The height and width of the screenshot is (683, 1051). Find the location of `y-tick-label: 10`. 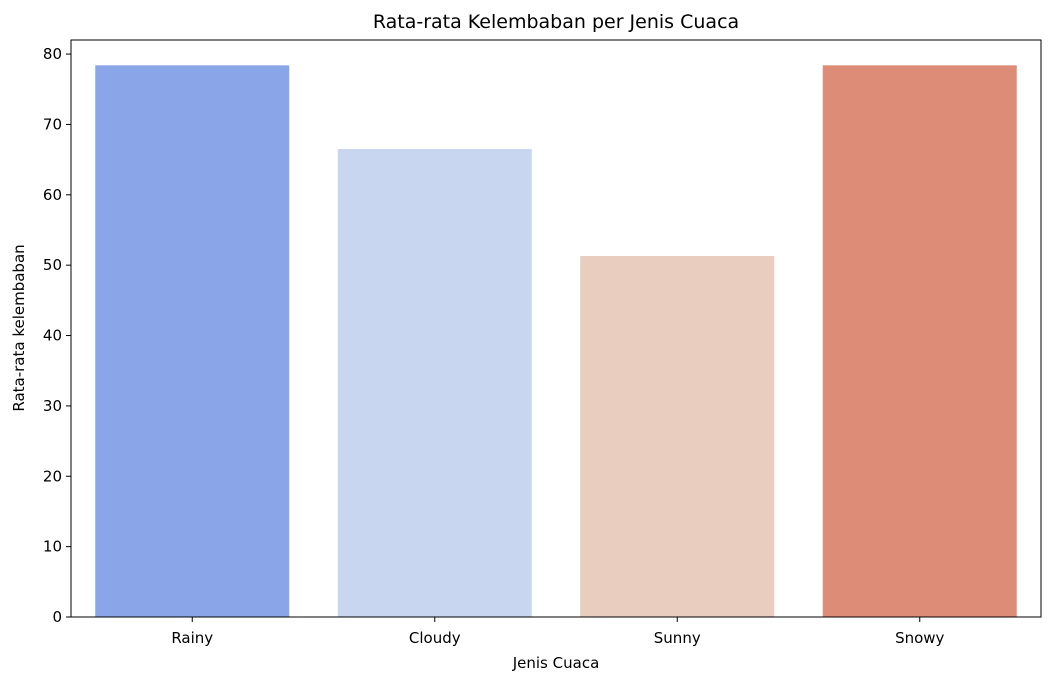

y-tick-label: 10 is located at coordinates (52, 547).